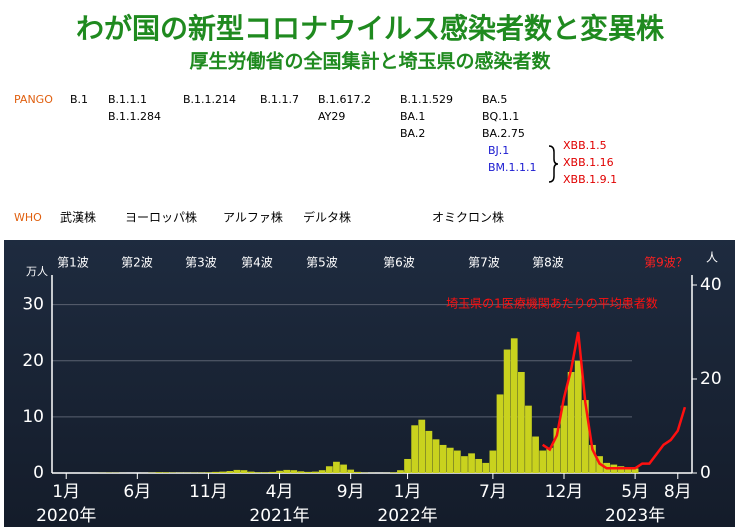  I want to click on who-name: デルタ株, so click(327, 217).